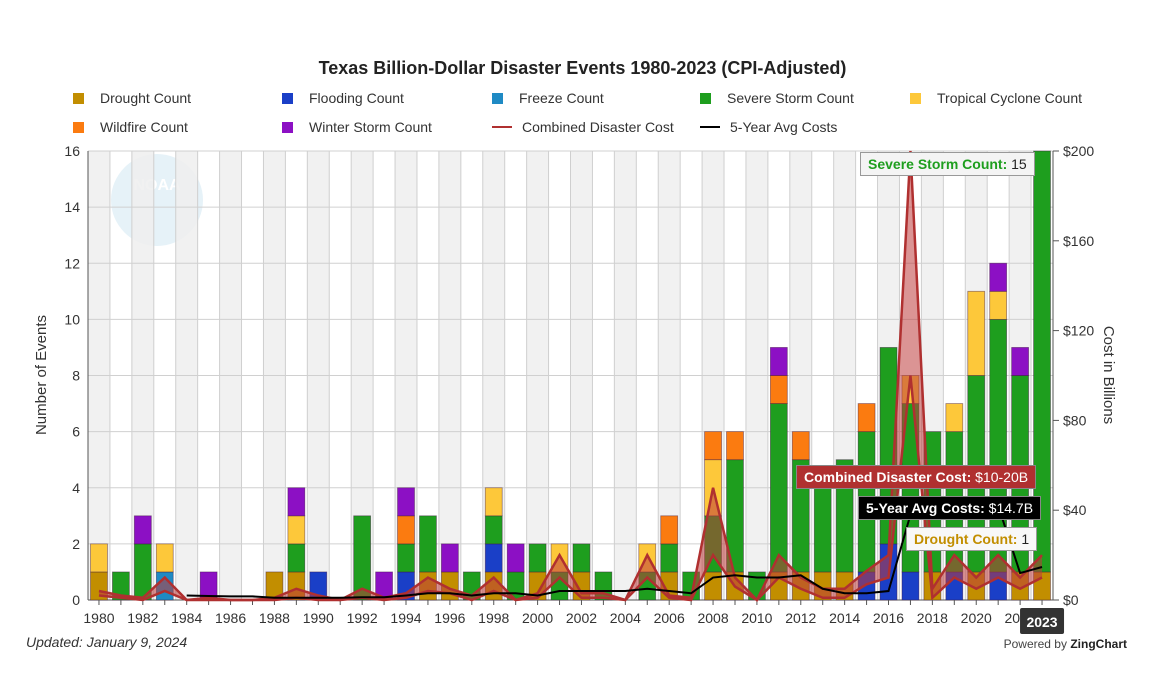 The width and height of the screenshot is (1165, 676). Describe the element at coordinates (357, 127) in the screenshot. I see `legend-item: Winter Storm Count` at that location.